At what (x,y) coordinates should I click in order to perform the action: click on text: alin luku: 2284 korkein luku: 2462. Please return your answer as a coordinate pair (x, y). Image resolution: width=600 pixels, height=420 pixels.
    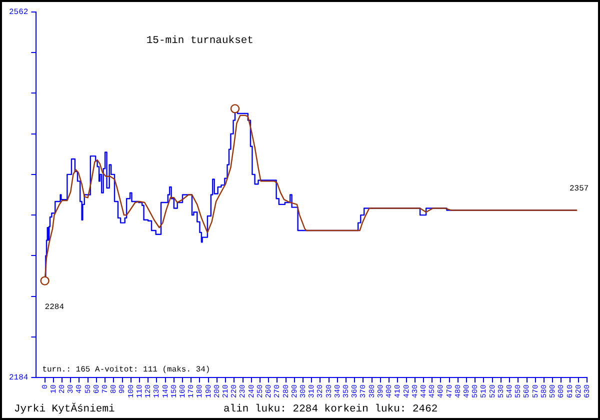
    Looking at the image, I should click on (330, 410).